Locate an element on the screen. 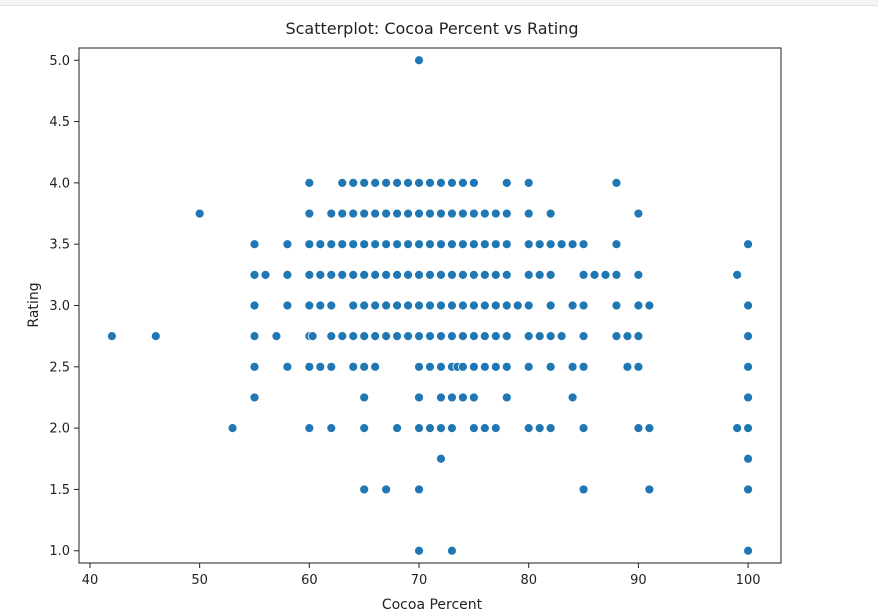  y-axis-ticks: 1.0 1.5 2.0 2.5 3.0 3.5 4.0 4.5 5.0 is located at coordinates (64, 306).